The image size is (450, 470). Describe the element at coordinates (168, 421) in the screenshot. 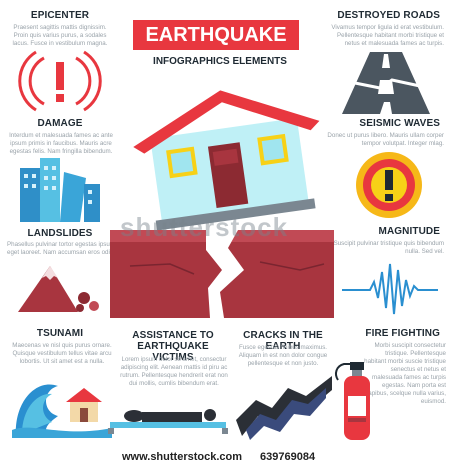

I see `stretcher-icon` at that location.